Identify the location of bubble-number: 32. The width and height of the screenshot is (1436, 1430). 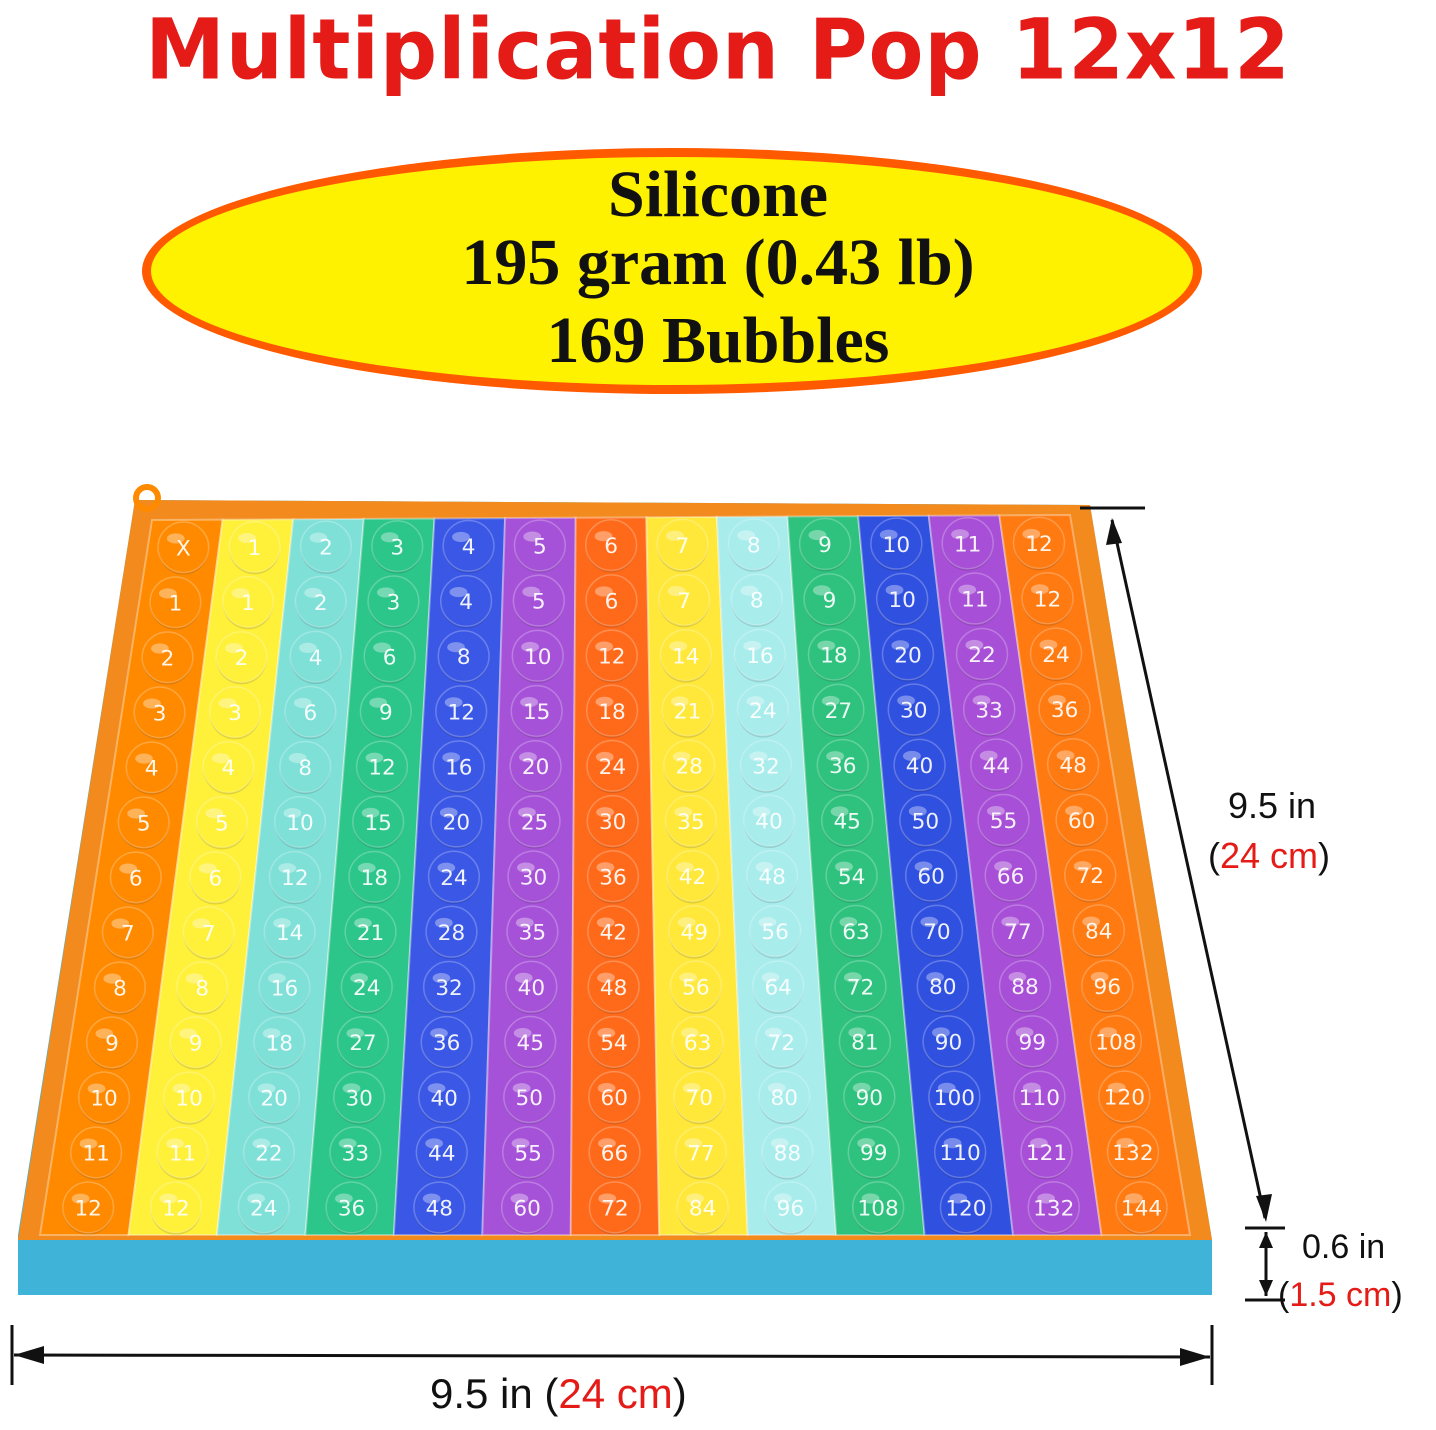
(765, 766).